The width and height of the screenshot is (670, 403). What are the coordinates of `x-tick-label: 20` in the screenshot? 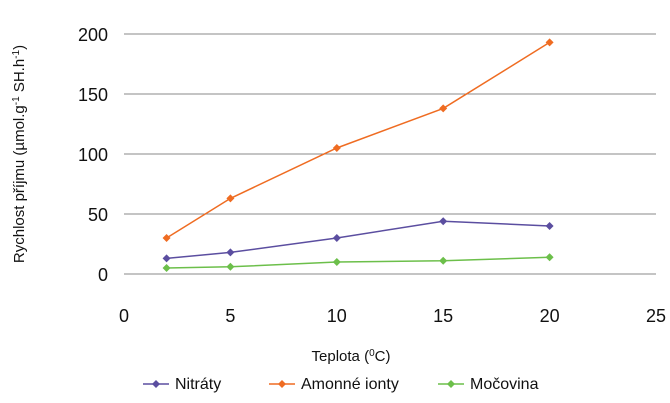 It's located at (550, 316).